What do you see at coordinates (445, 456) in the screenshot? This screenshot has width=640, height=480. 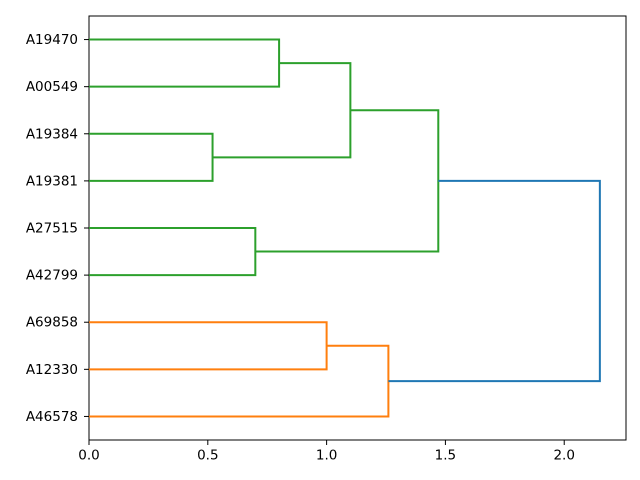 I see `x-tick-label: 1.5` at bounding box center [445, 456].